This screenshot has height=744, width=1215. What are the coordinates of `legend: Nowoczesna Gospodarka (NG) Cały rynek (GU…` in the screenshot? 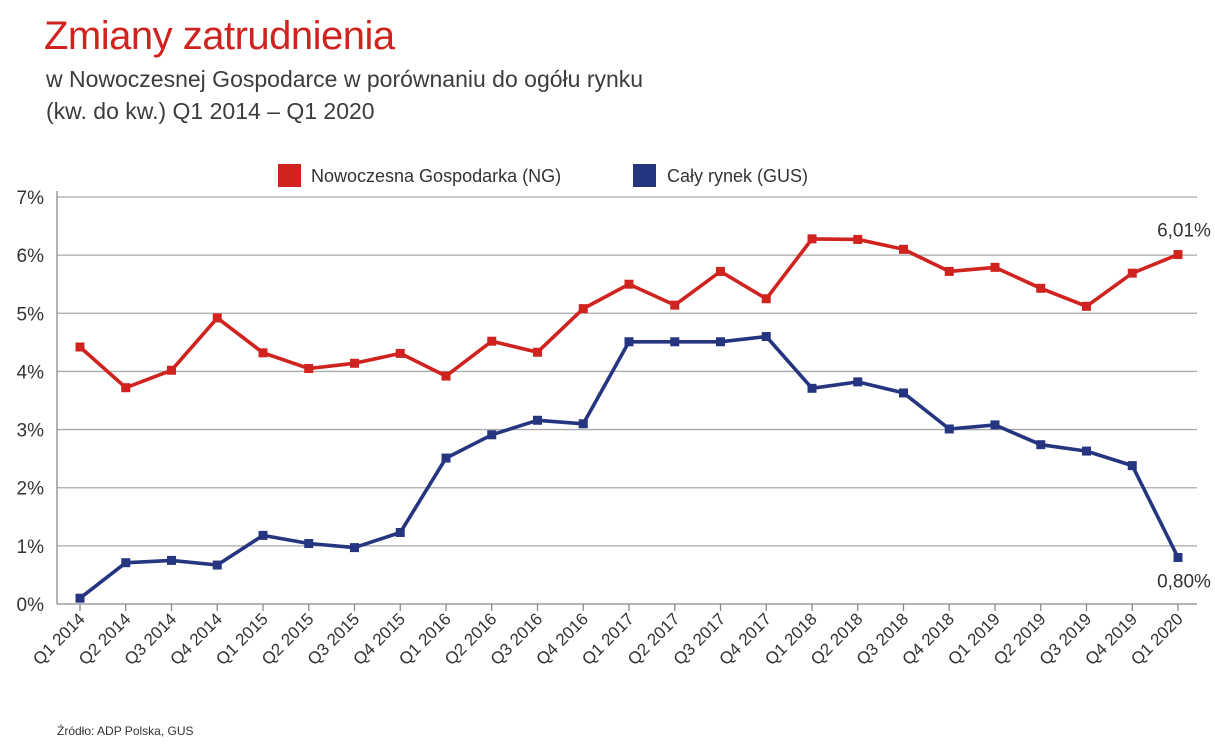 It's located at (543, 175).